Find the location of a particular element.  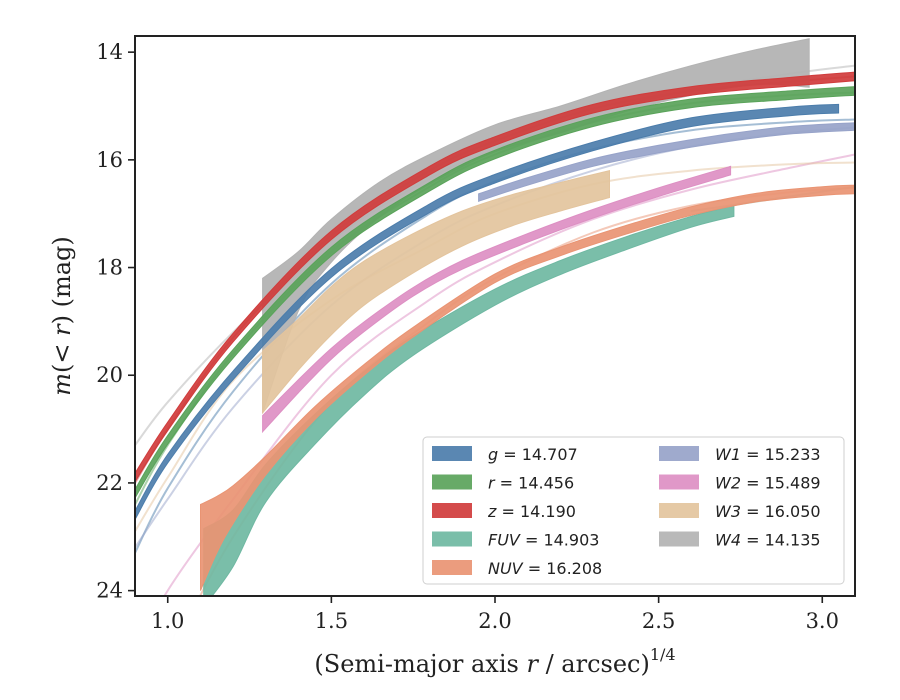

x-tick-label: 1.0 is located at coordinates (167, 621).